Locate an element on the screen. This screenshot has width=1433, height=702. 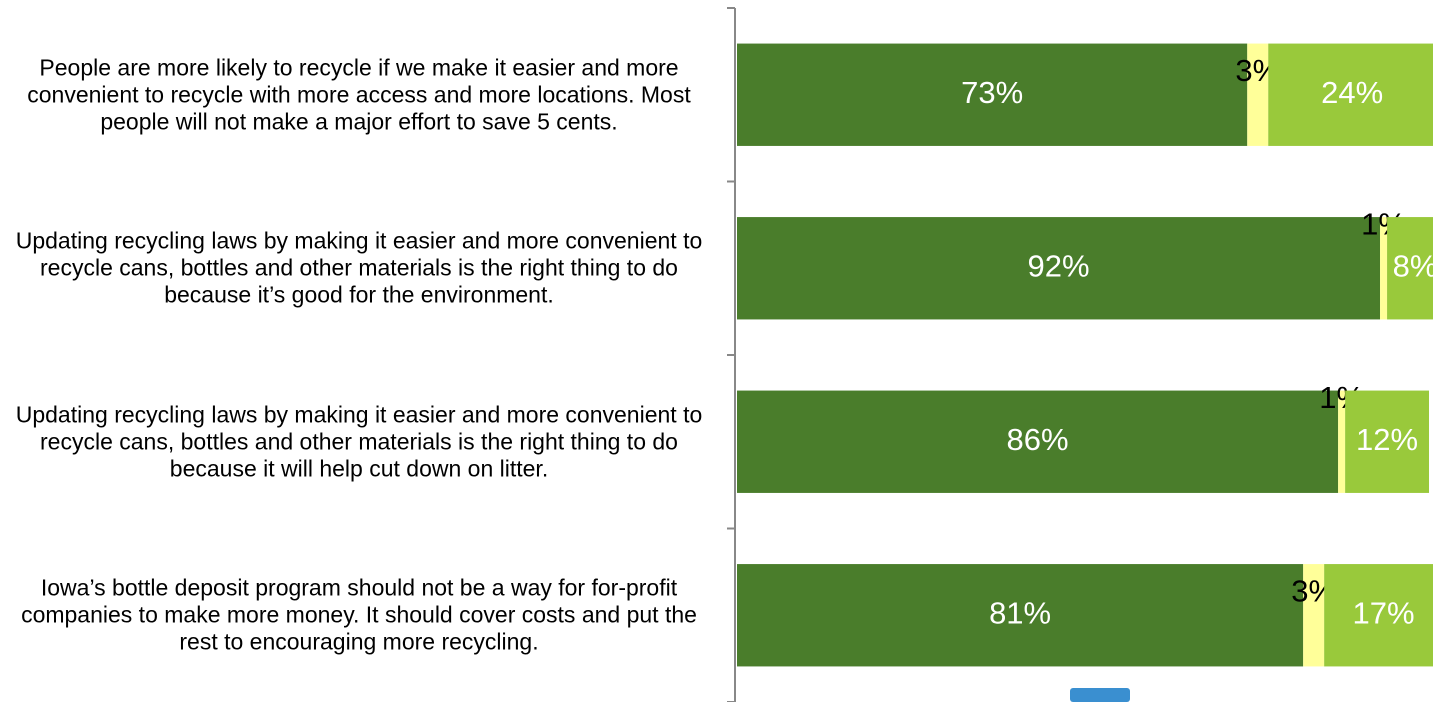
value-label: 86% is located at coordinates (1038, 439).